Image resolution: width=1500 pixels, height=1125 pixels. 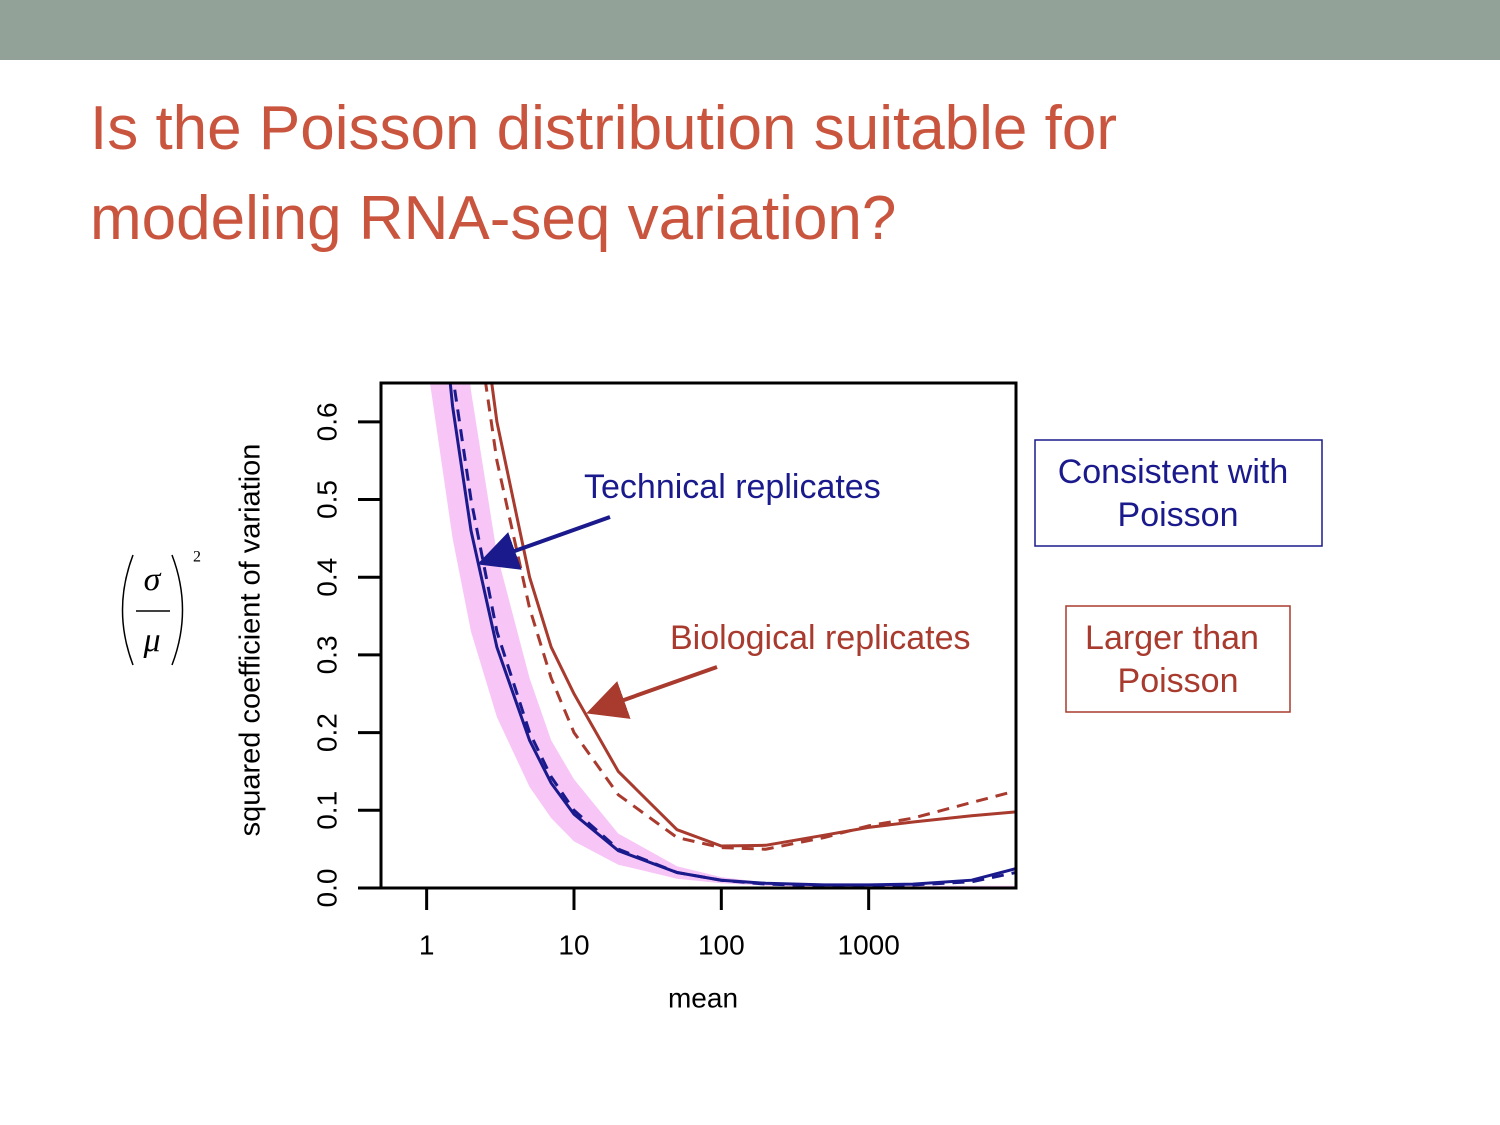 I want to click on y-tick-label: 0.3, so click(x=326, y=654).